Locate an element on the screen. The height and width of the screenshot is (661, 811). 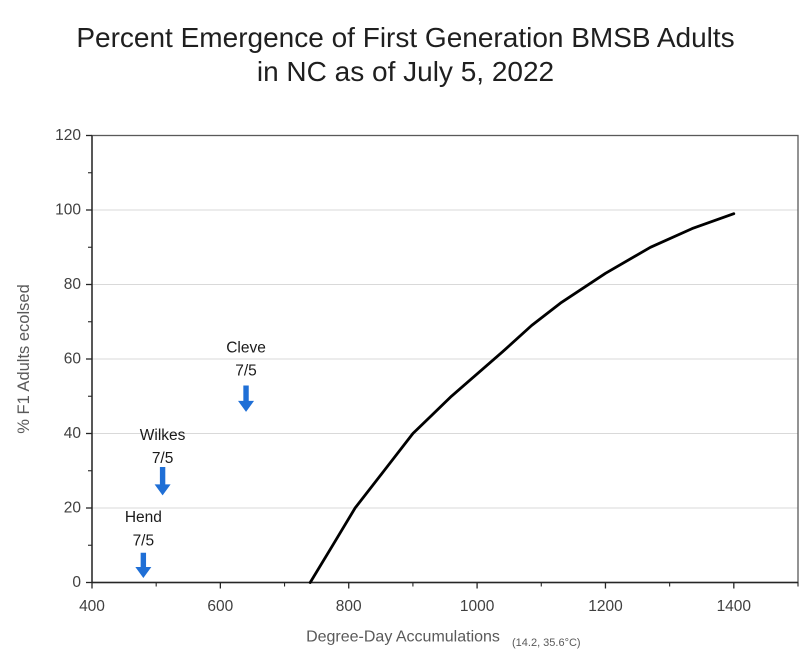
y-tick-label-60: 60 is located at coordinates (73, 359).